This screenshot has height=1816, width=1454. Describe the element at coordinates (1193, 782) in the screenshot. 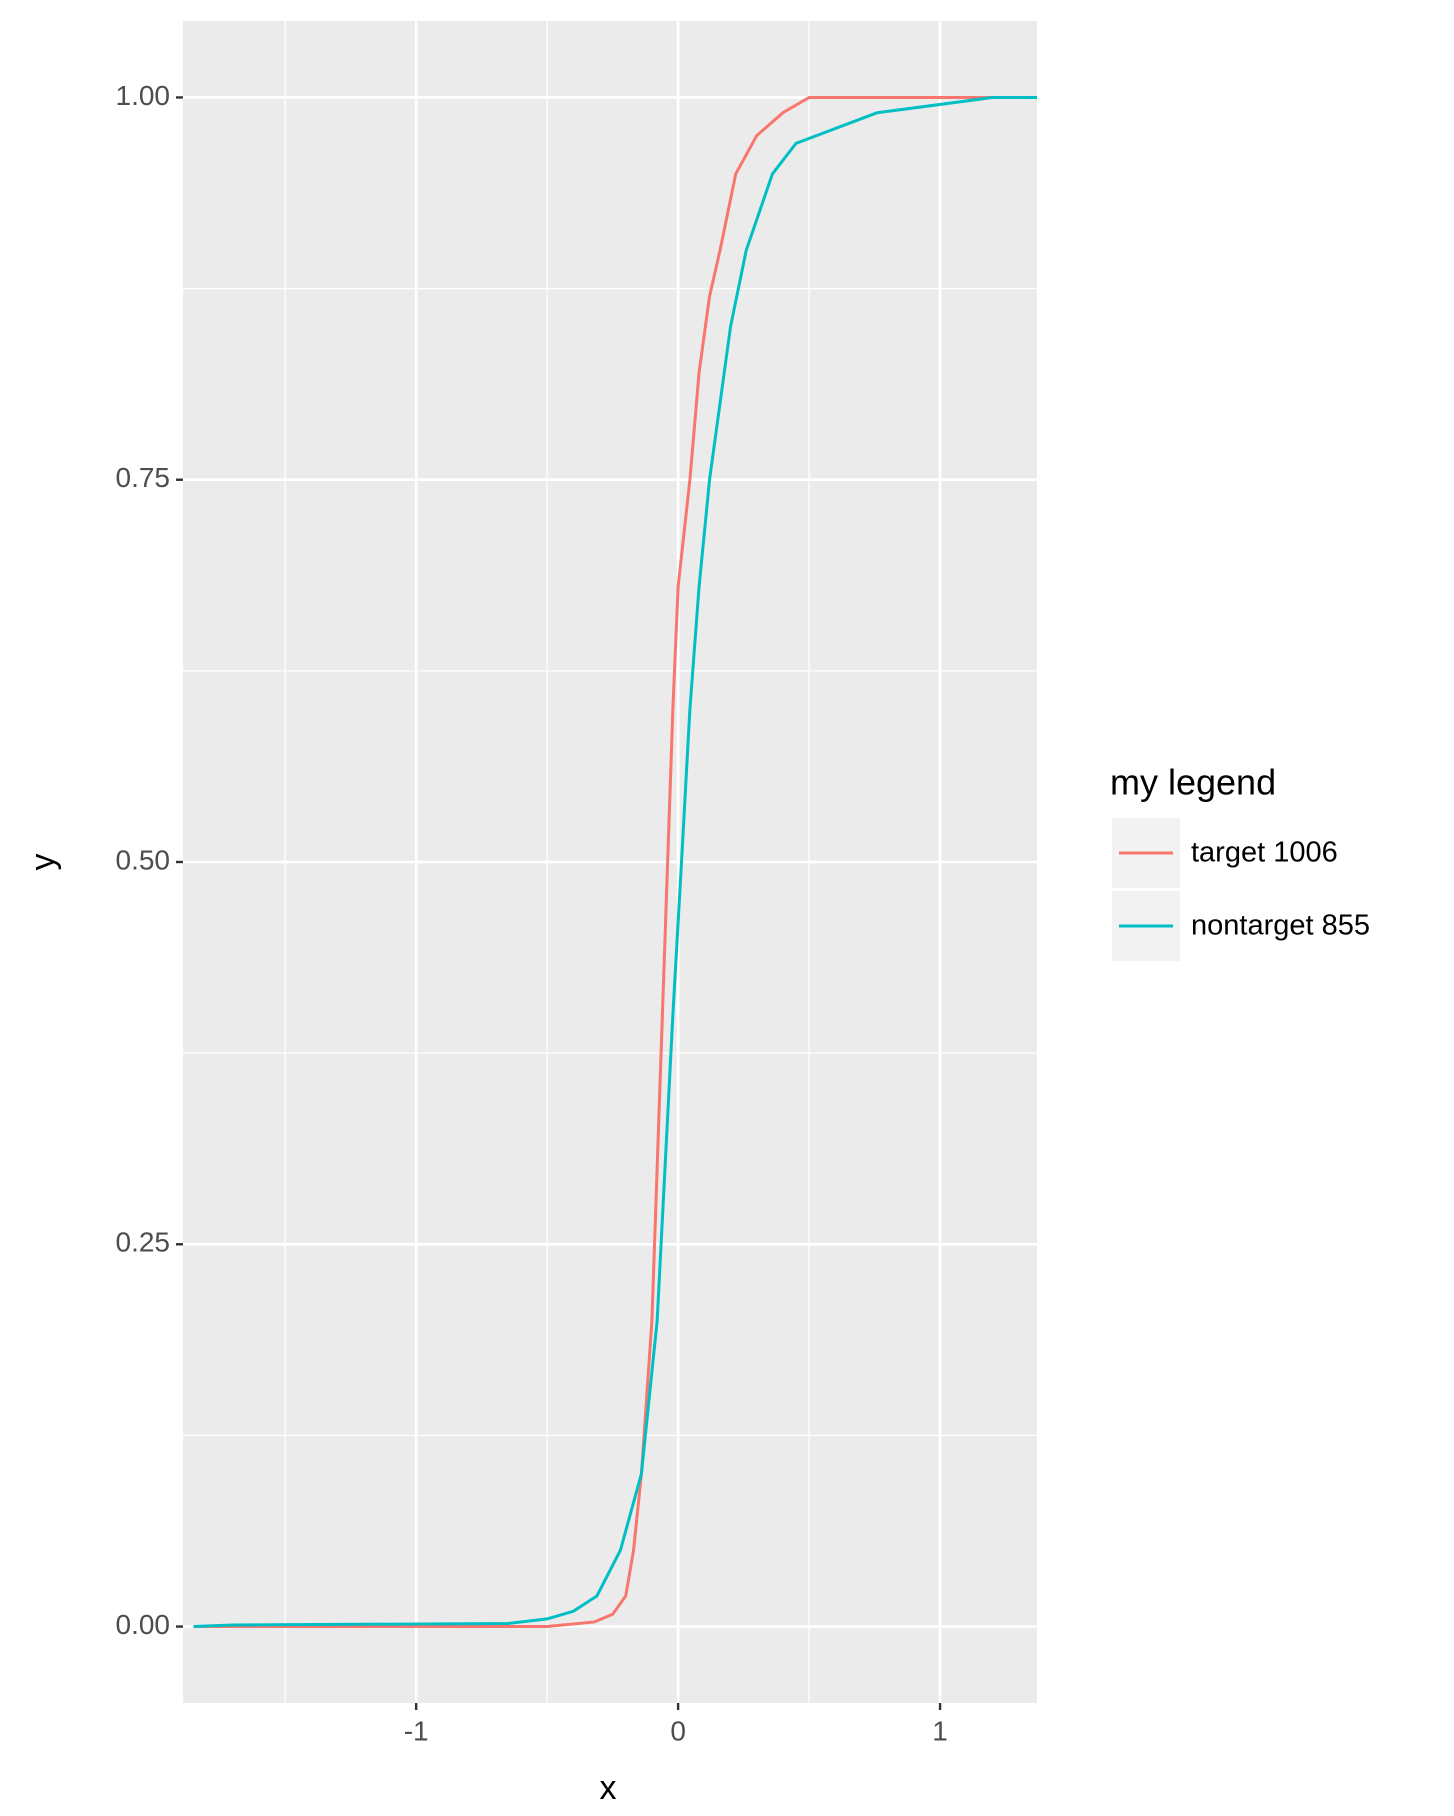

I see `legend-title: my legend` at that location.